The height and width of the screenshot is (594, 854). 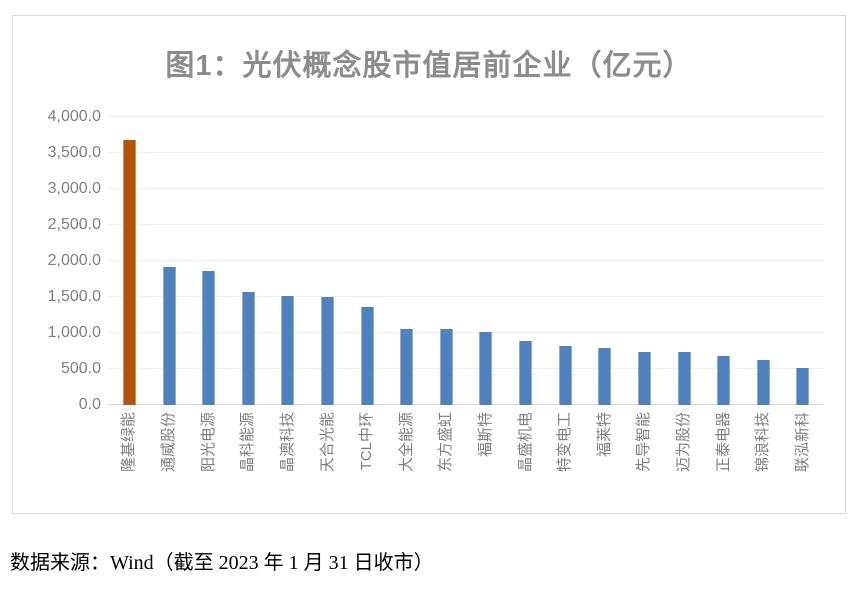 What do you see at coordinates (74, 116) in the screenshot?
I see `y-tick-label: 4,000.0` at bounding box center [74, 116].